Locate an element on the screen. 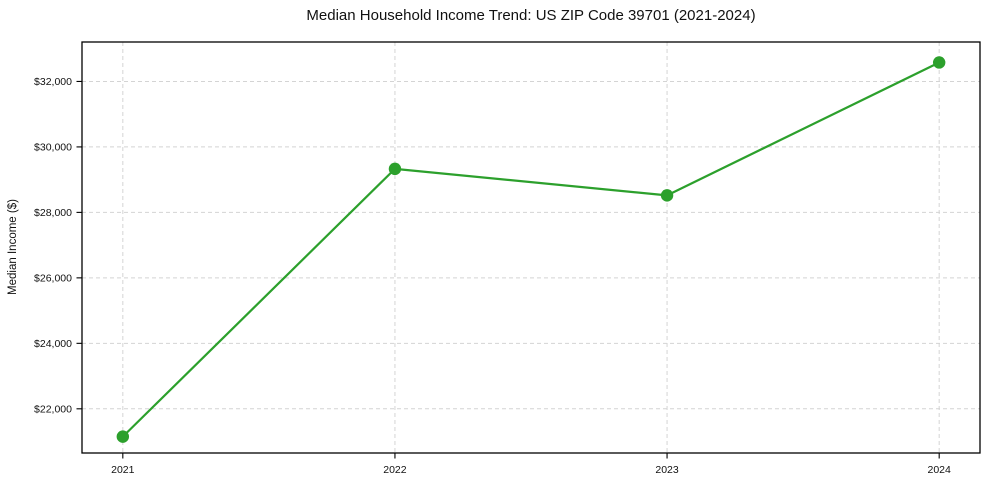  x-tick-label: 2021 is located at coordinates (123, 470).